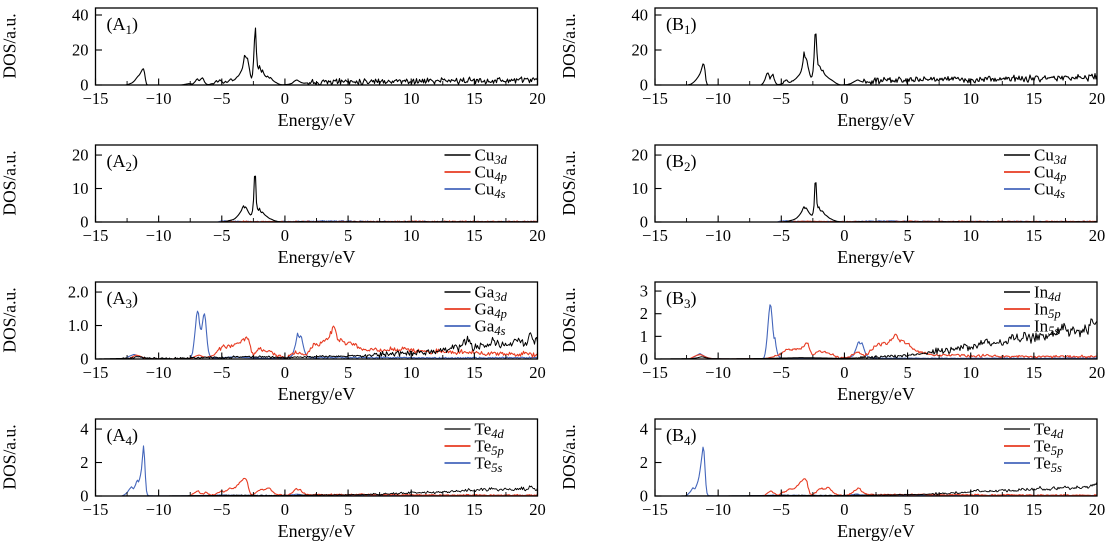  What do you see at coordinates (569, 319) in the screenshot?
I see `y-axis-label: DOS/a.u.` at bounding box center [569, 319].